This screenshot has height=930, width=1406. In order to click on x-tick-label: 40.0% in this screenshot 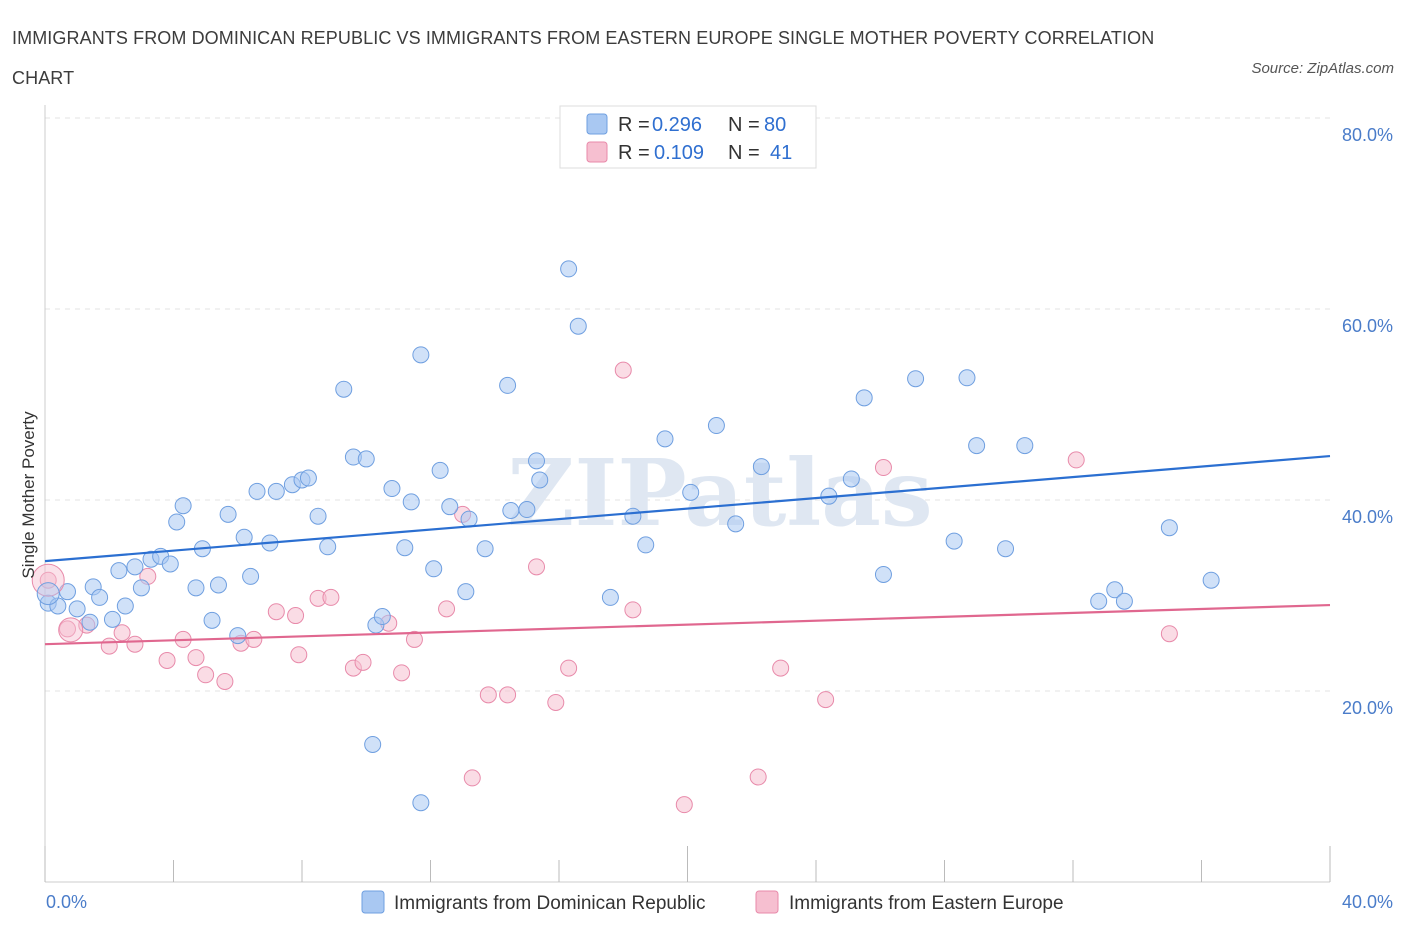, I will do `click(1367, 902)`.